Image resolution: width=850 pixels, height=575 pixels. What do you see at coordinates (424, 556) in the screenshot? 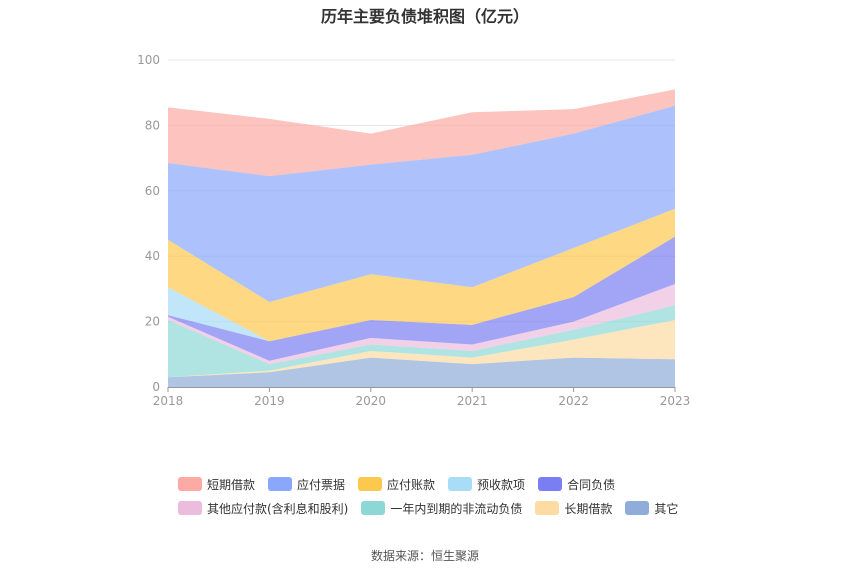
I see `data-source: 数据来源：恒生聚源` at bounding box center [424, 556].